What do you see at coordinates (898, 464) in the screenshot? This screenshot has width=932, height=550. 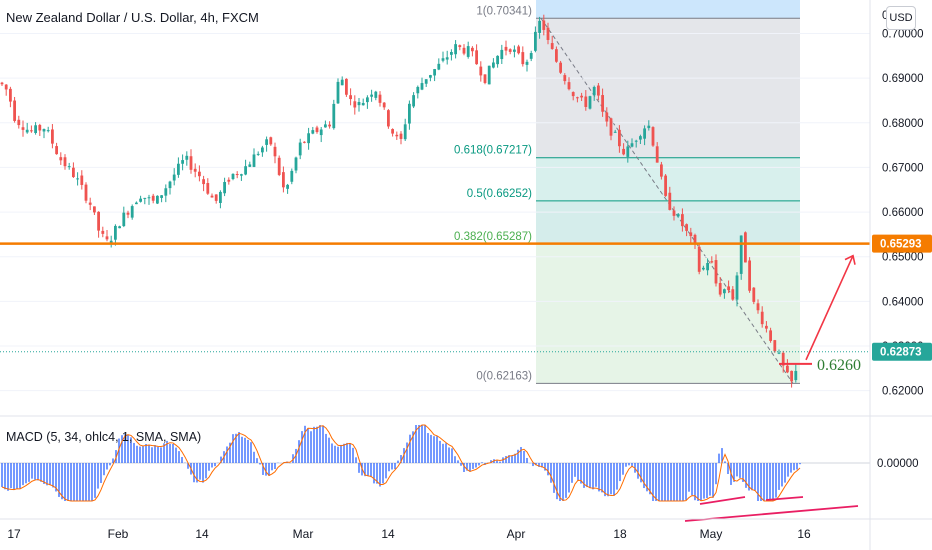 I see `macd-zero-tick: 0.00000` at bounding box center [898, 464].